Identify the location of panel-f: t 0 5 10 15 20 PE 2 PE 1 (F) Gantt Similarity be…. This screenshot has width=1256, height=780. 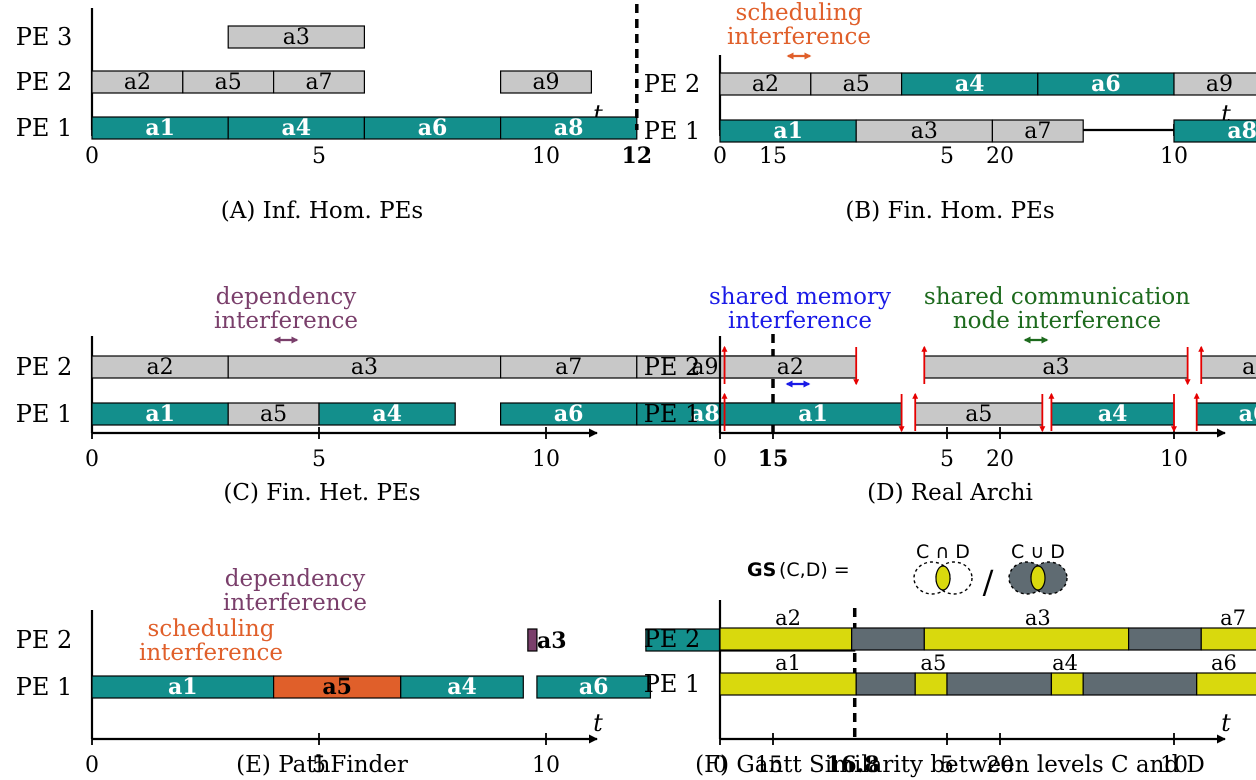
(950, 659).